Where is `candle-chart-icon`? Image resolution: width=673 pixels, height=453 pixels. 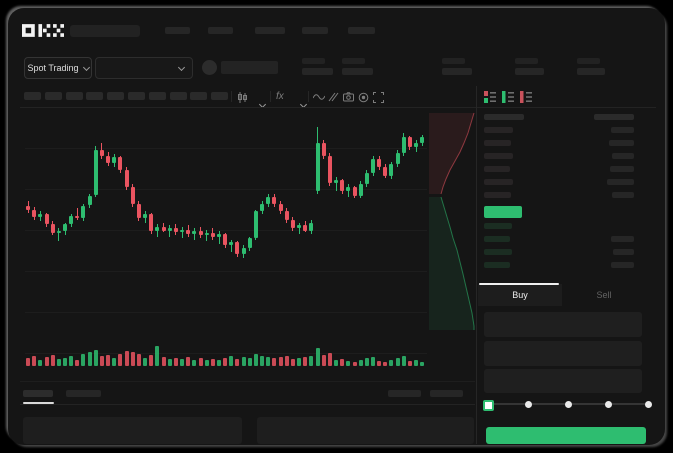
candle-chart-icon is located at coordinates (242, 97).